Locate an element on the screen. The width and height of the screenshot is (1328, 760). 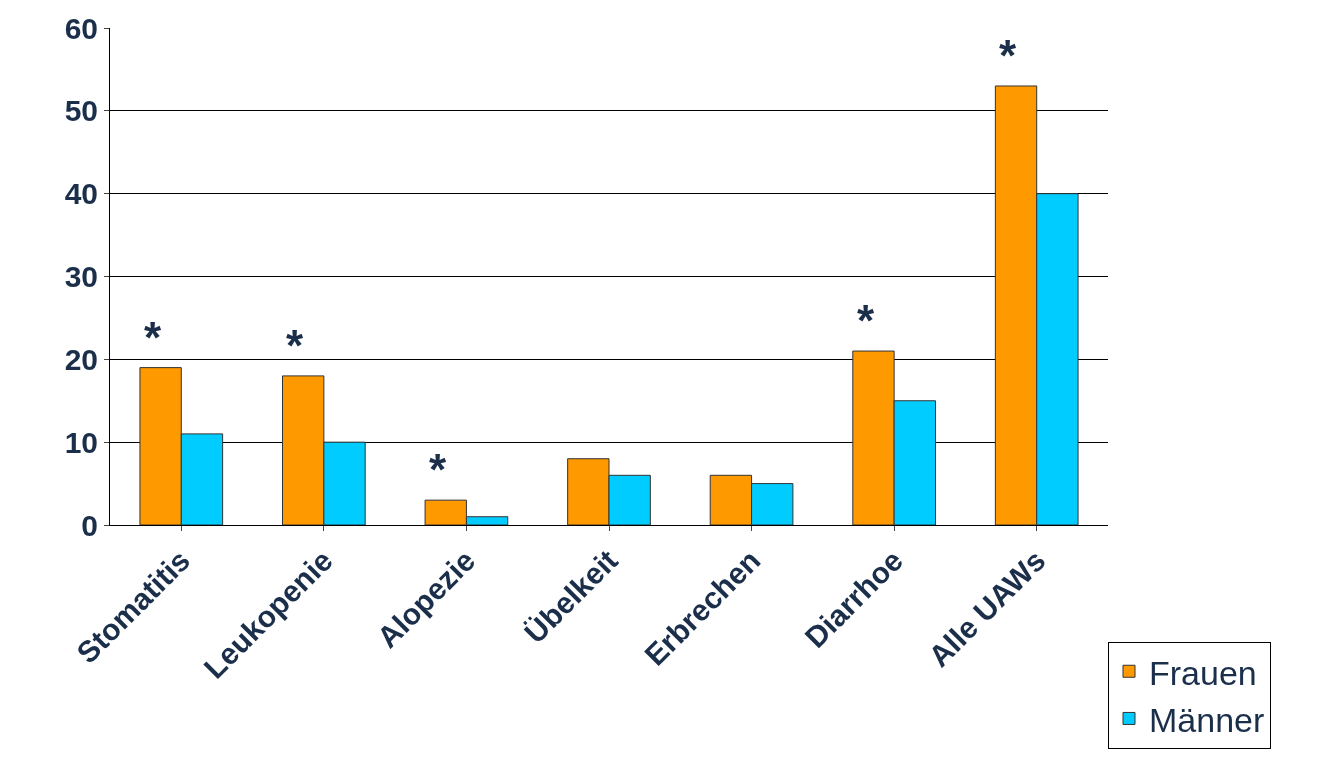
legend-label: Männer is located at coordinates (1207, 719).